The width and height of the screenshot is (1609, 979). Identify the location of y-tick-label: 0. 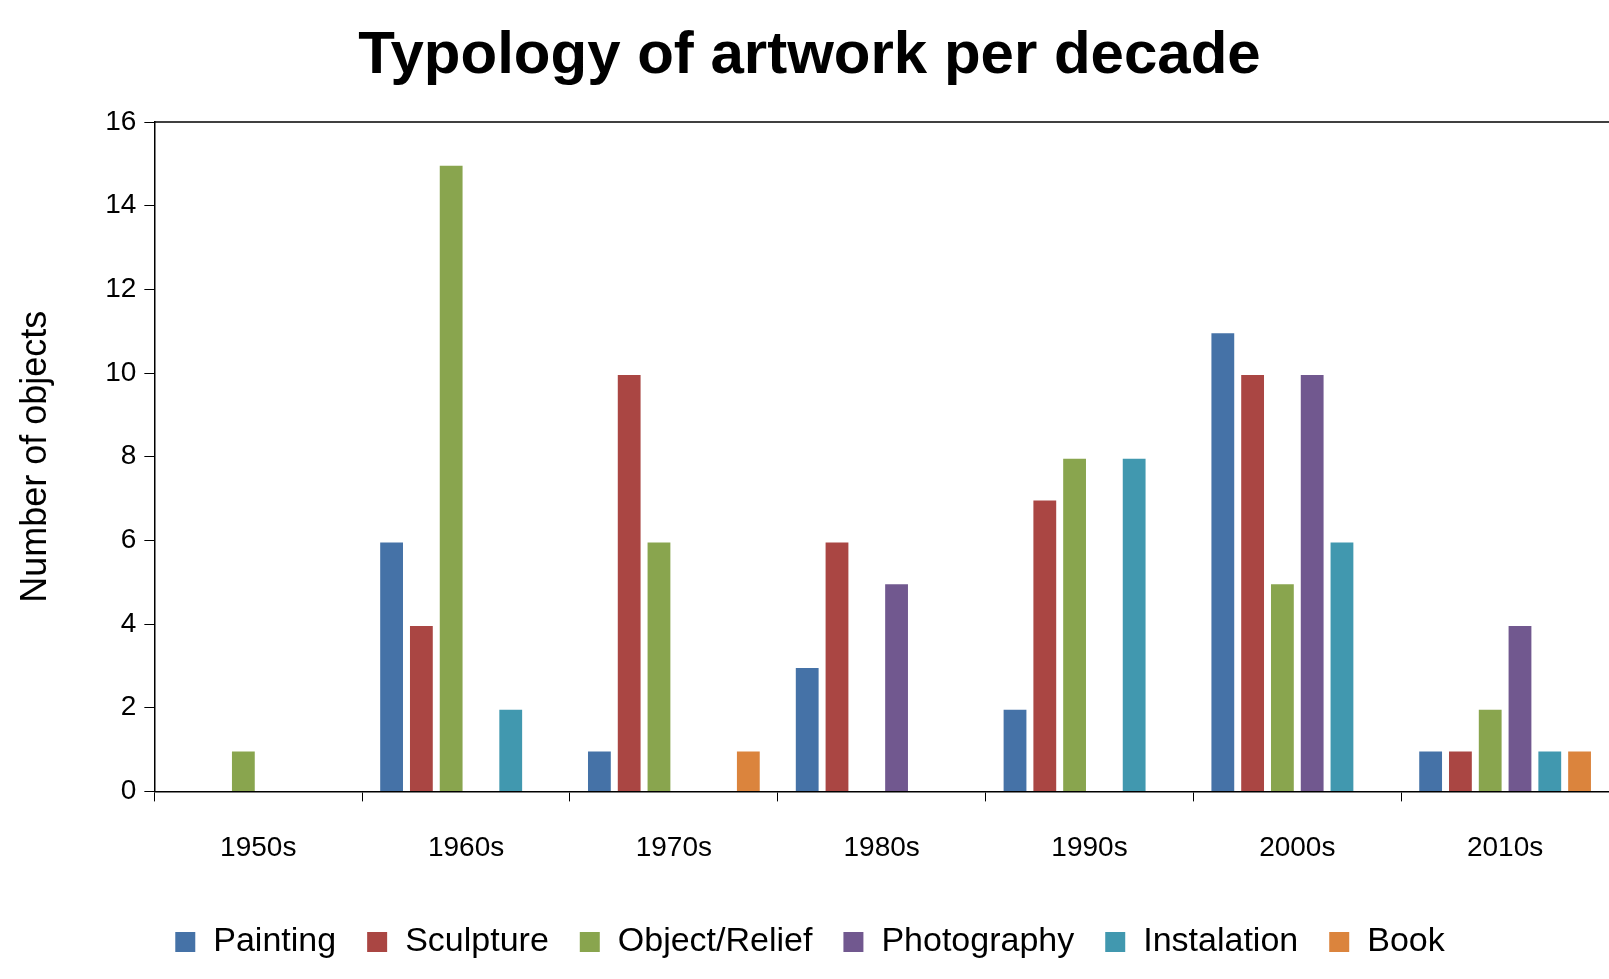
(128, 790).